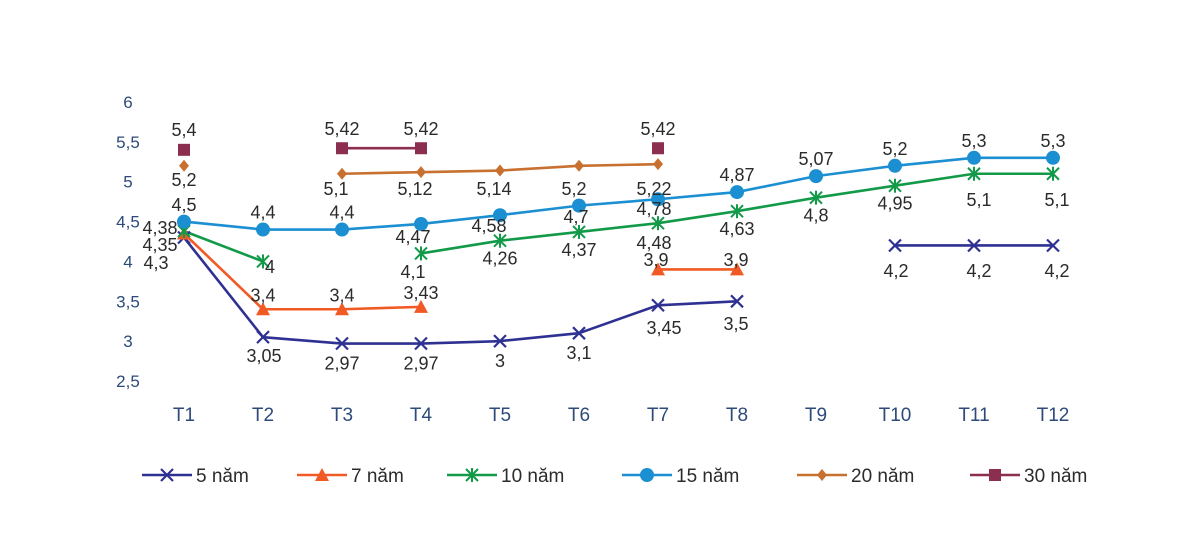  I want to click on data-label: 4,5, so click(183, 205).